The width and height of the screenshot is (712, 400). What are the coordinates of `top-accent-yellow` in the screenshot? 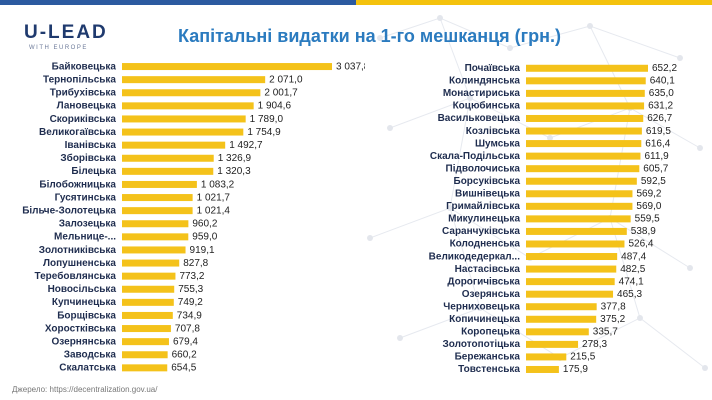 It's located at (534, 2).